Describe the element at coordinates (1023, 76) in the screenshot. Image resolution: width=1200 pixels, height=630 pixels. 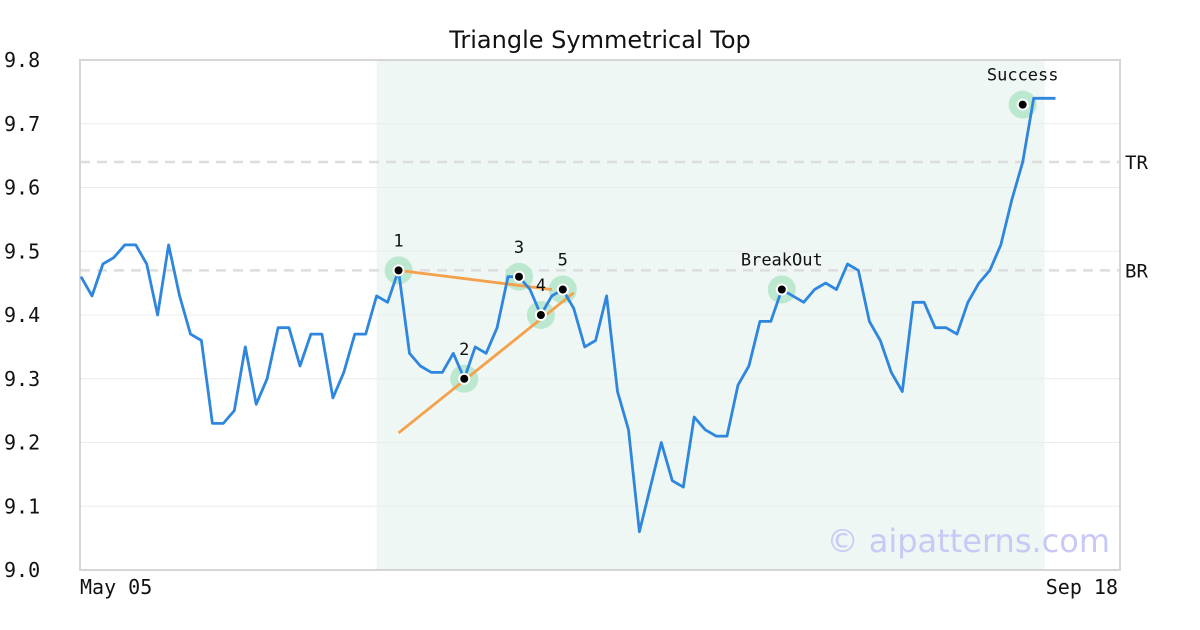
I see `point-label: Success` at that location.